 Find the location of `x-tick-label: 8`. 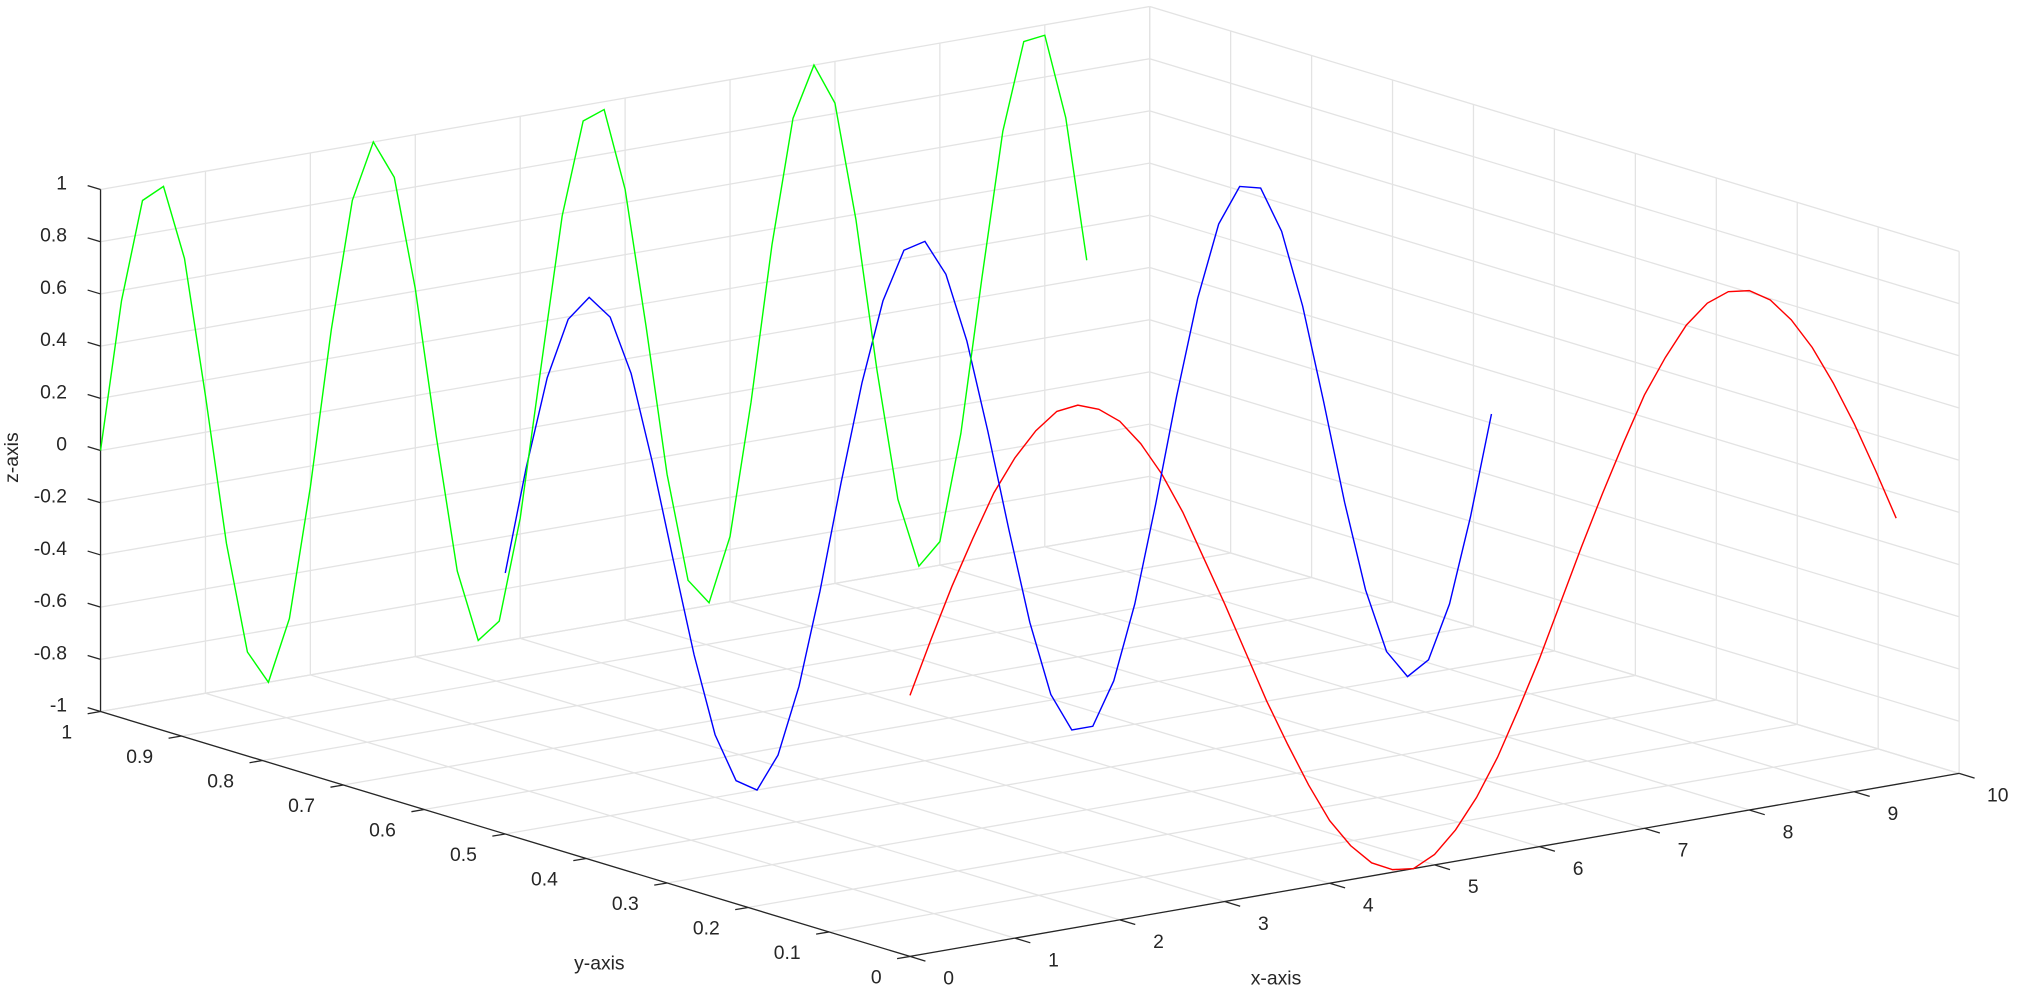

x-tick-label: 8 is located at coordinates (1788, 832).